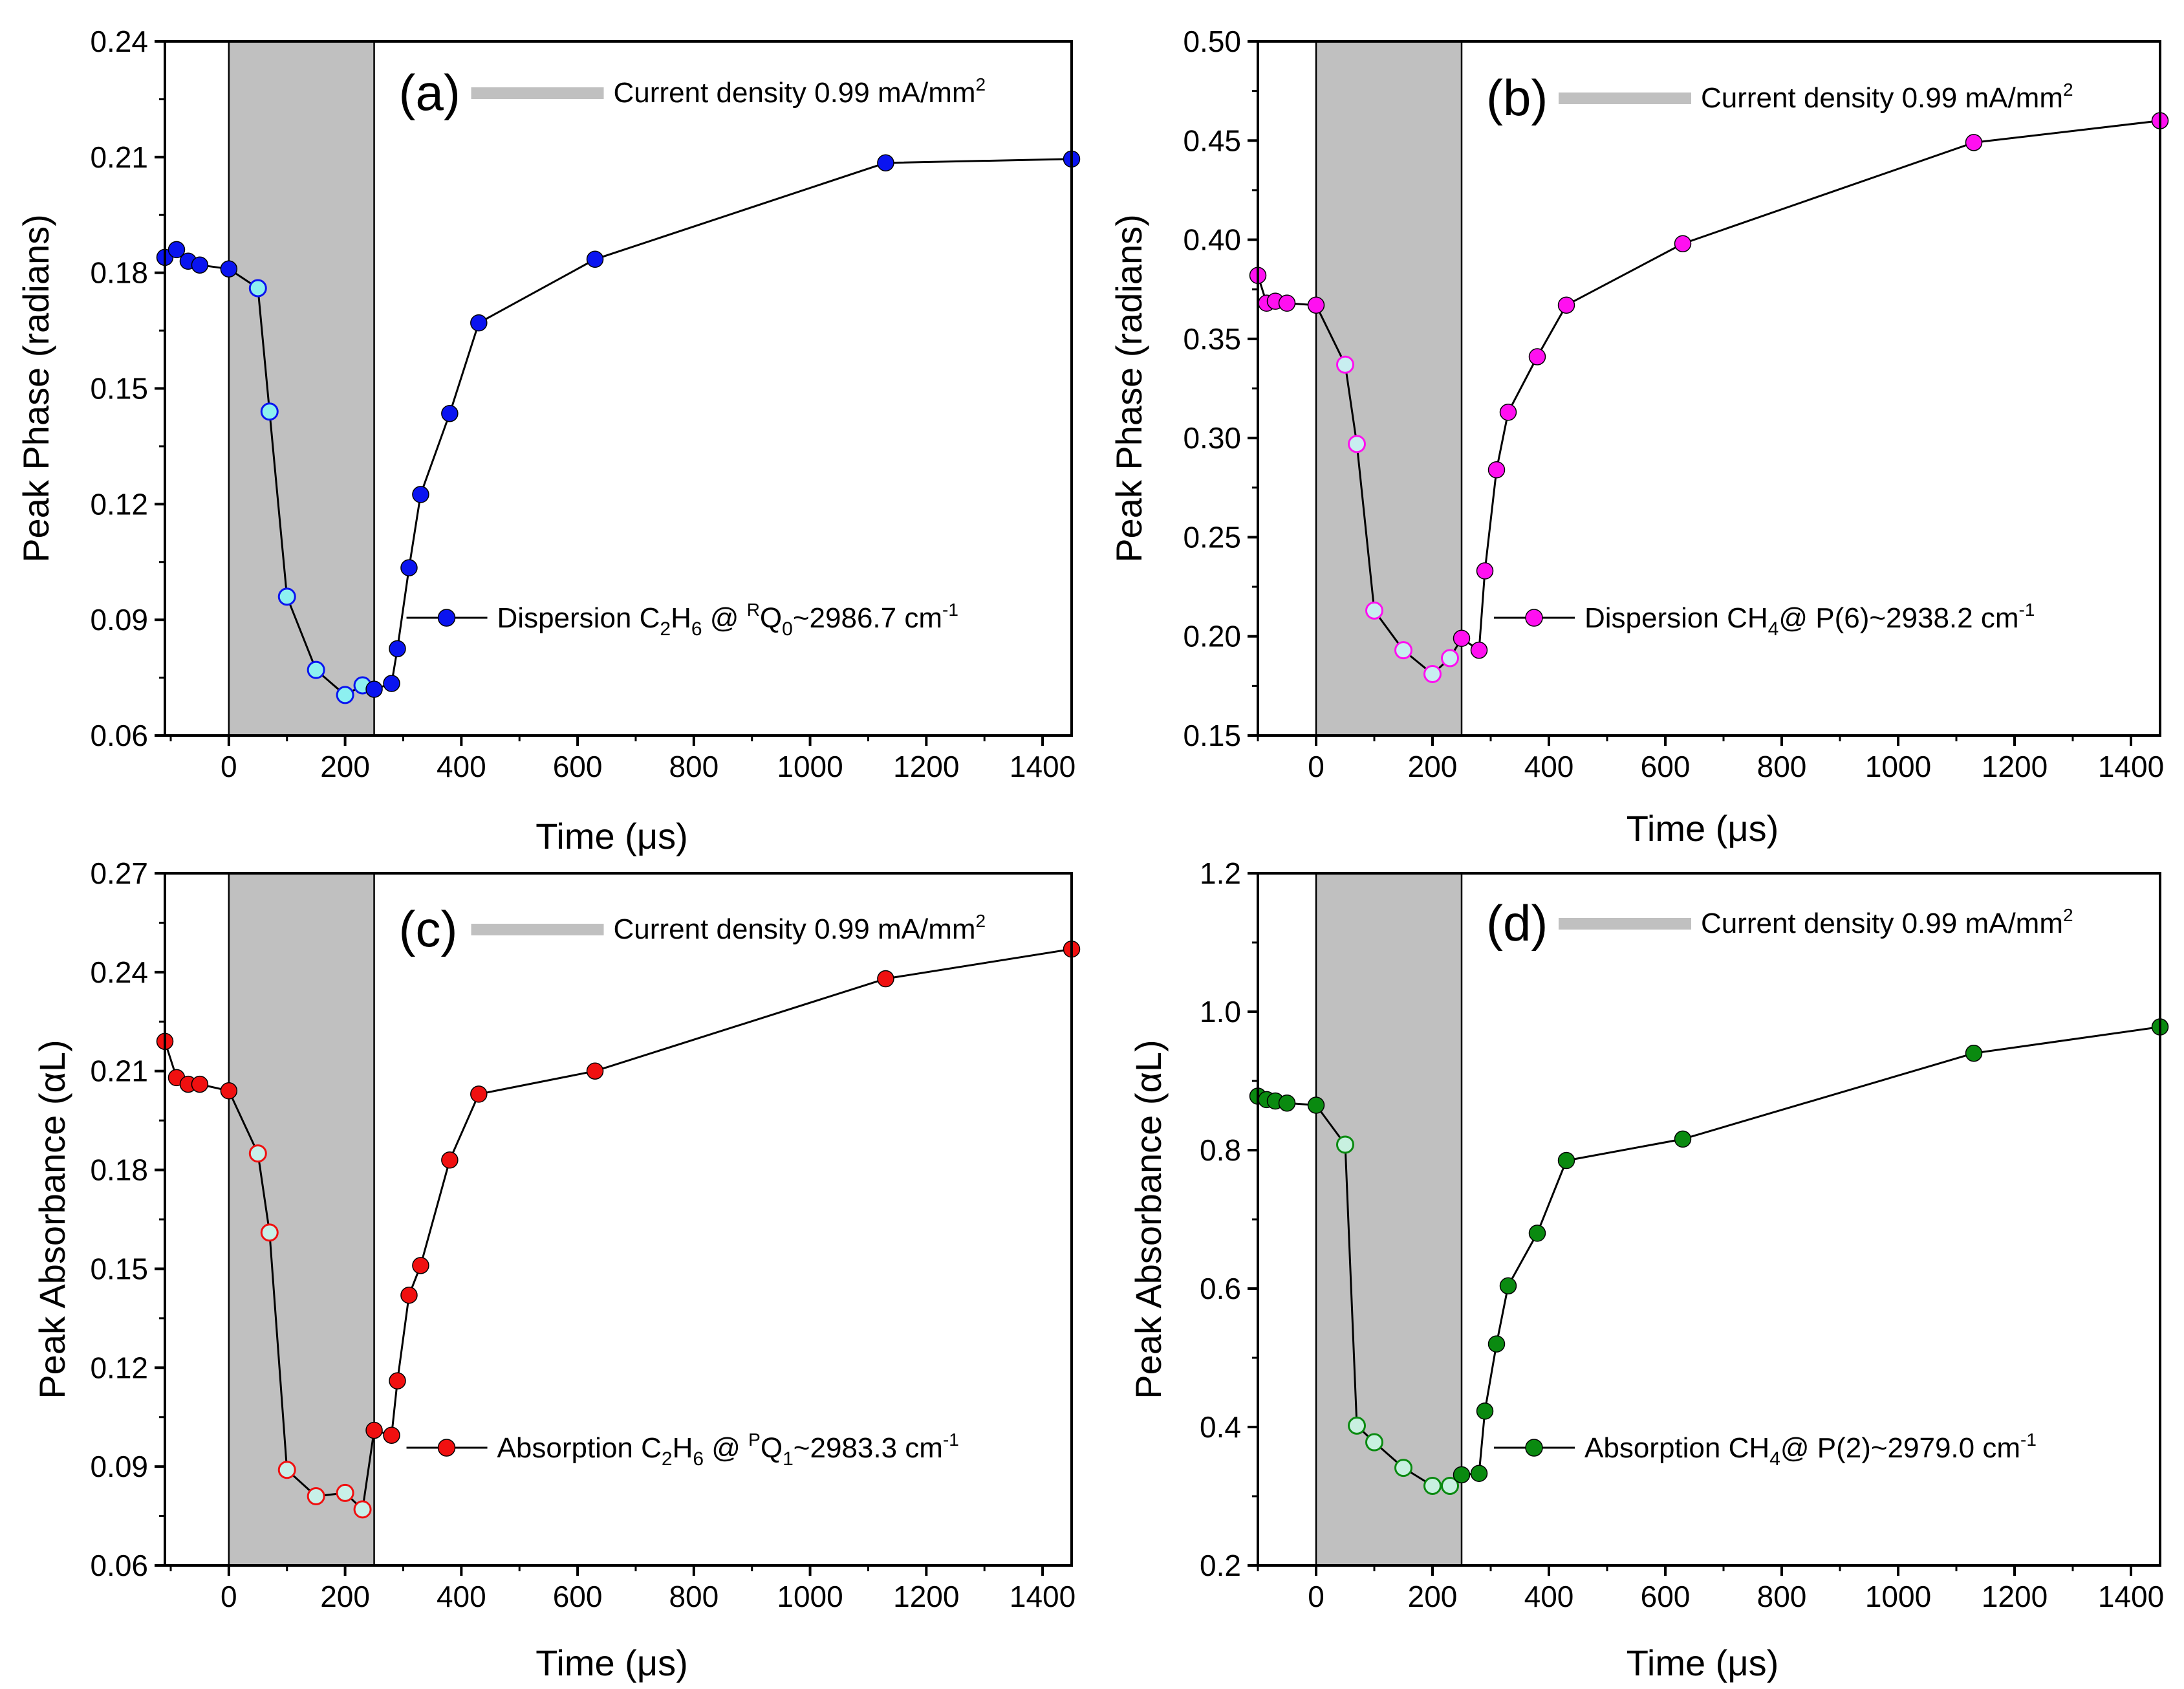 The width and height of the screenshot is (2184, 1689). I want to click on legend-series-segment: Absorption CH, so click(1676, 1448).